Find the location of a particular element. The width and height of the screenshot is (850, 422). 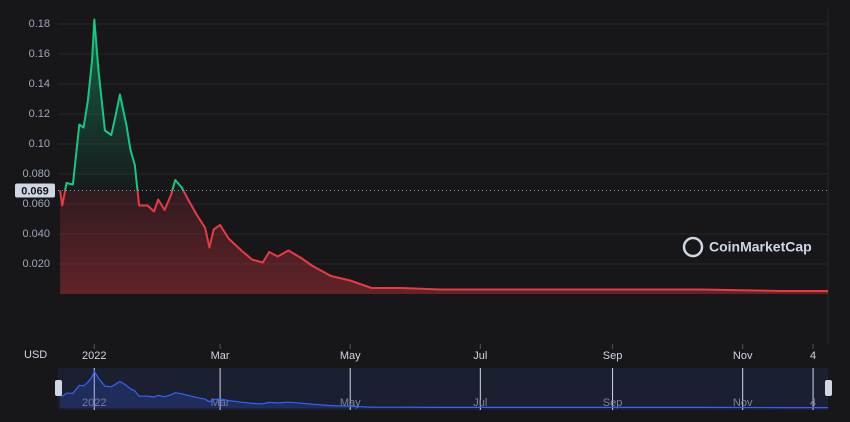

x-tick-label: 4 is located at coordinates (813, 356).